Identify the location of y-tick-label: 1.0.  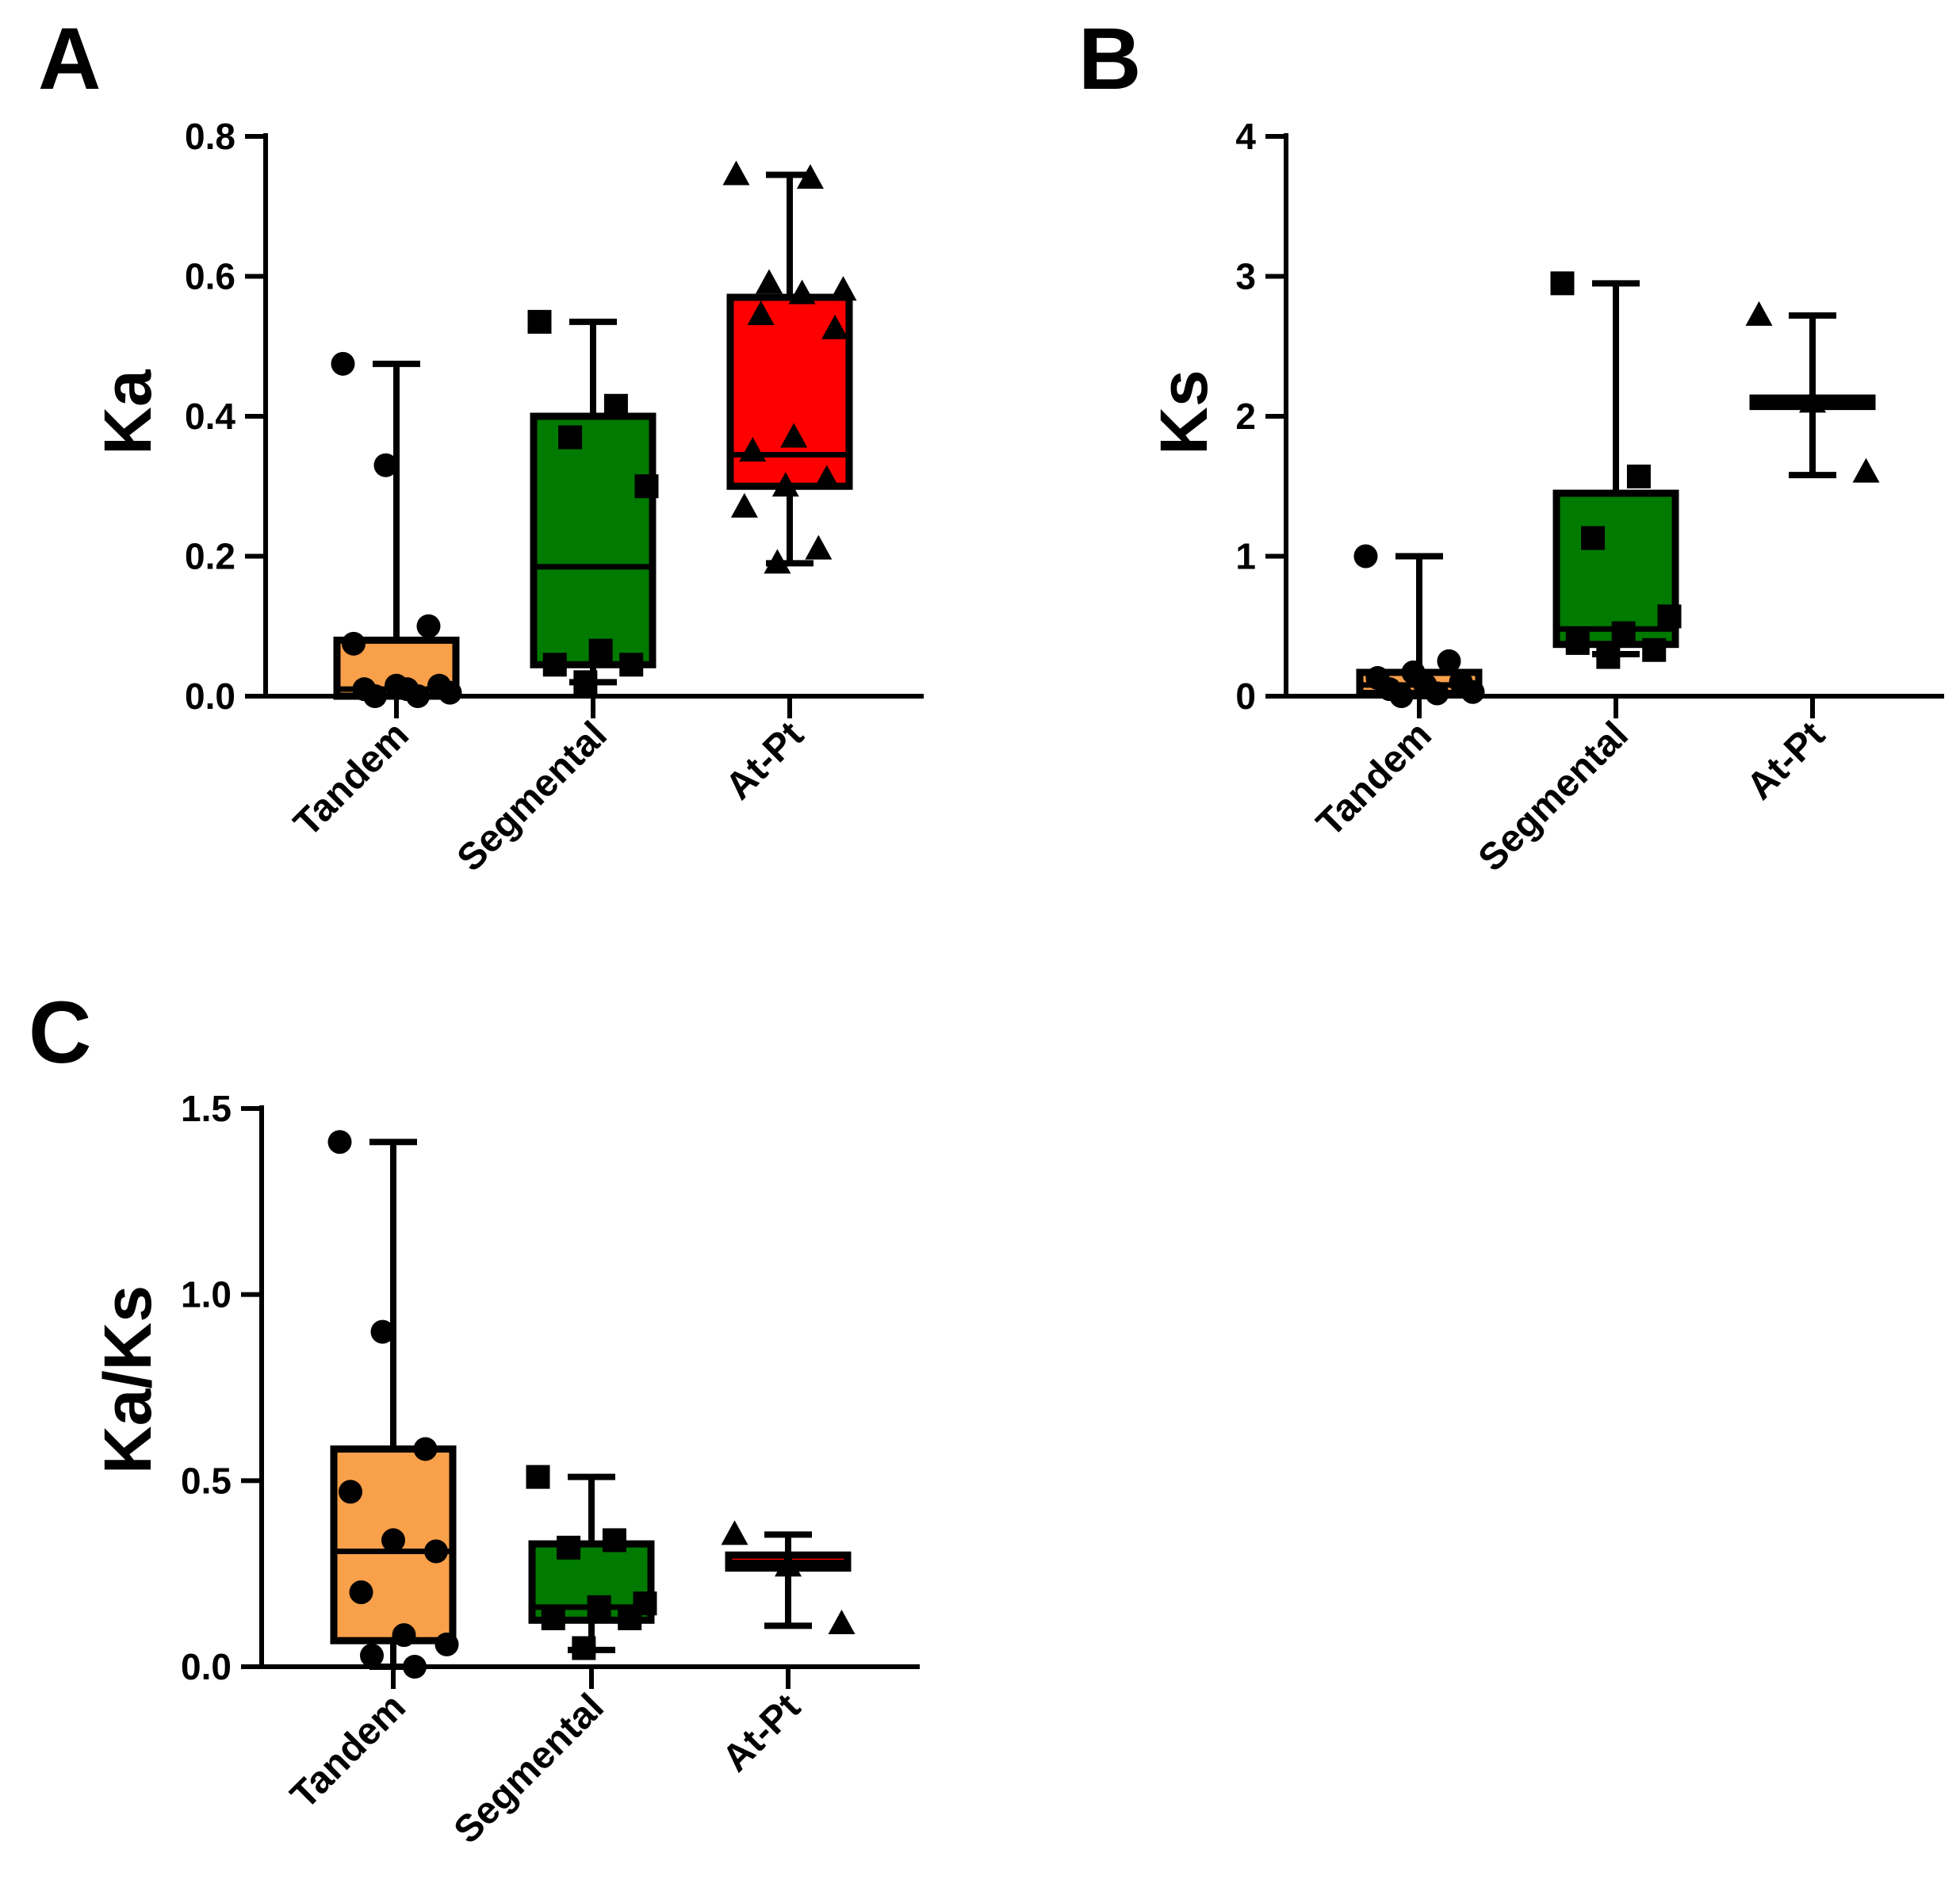
(206, 1295).